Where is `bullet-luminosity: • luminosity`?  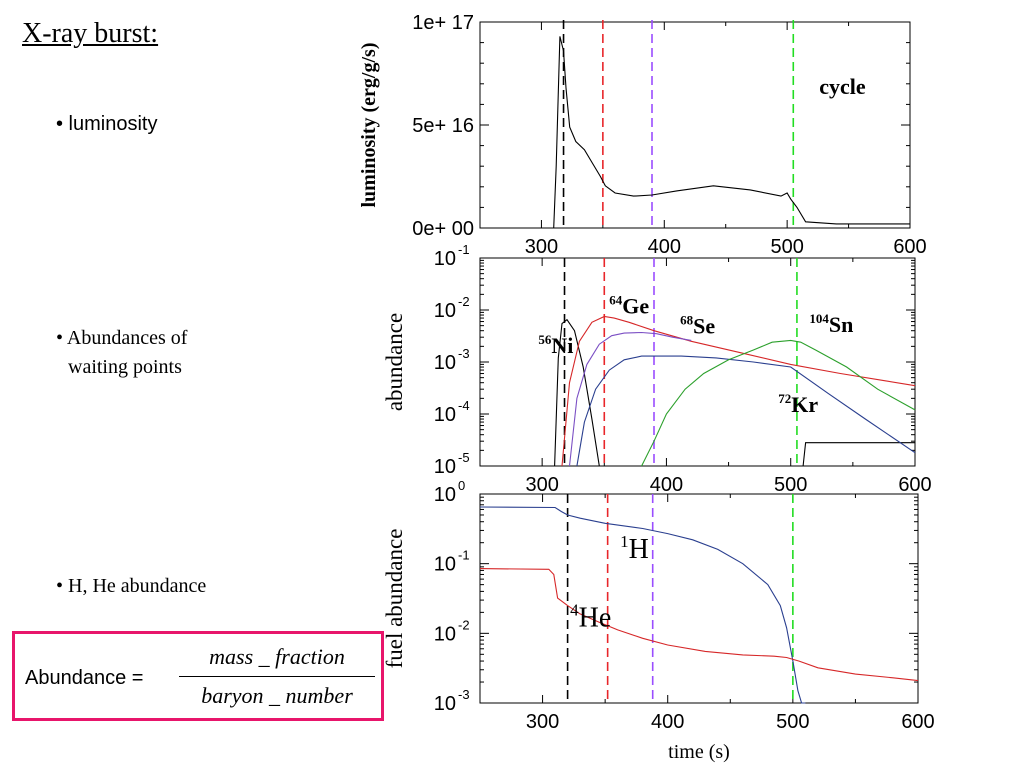 bullet-luminosity: • luminosity is located at coordinates (107, 124).